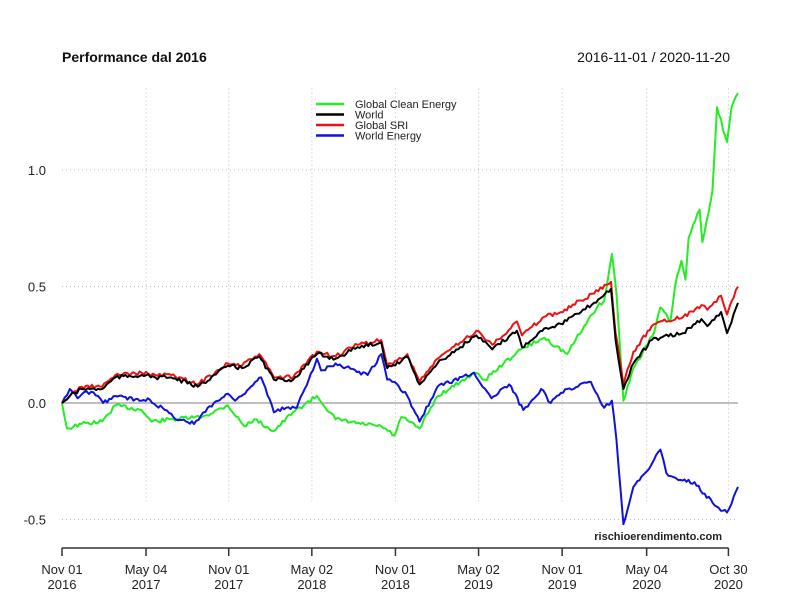  I want to click on legend-label: Global Clean Energy, so click(406, 105).